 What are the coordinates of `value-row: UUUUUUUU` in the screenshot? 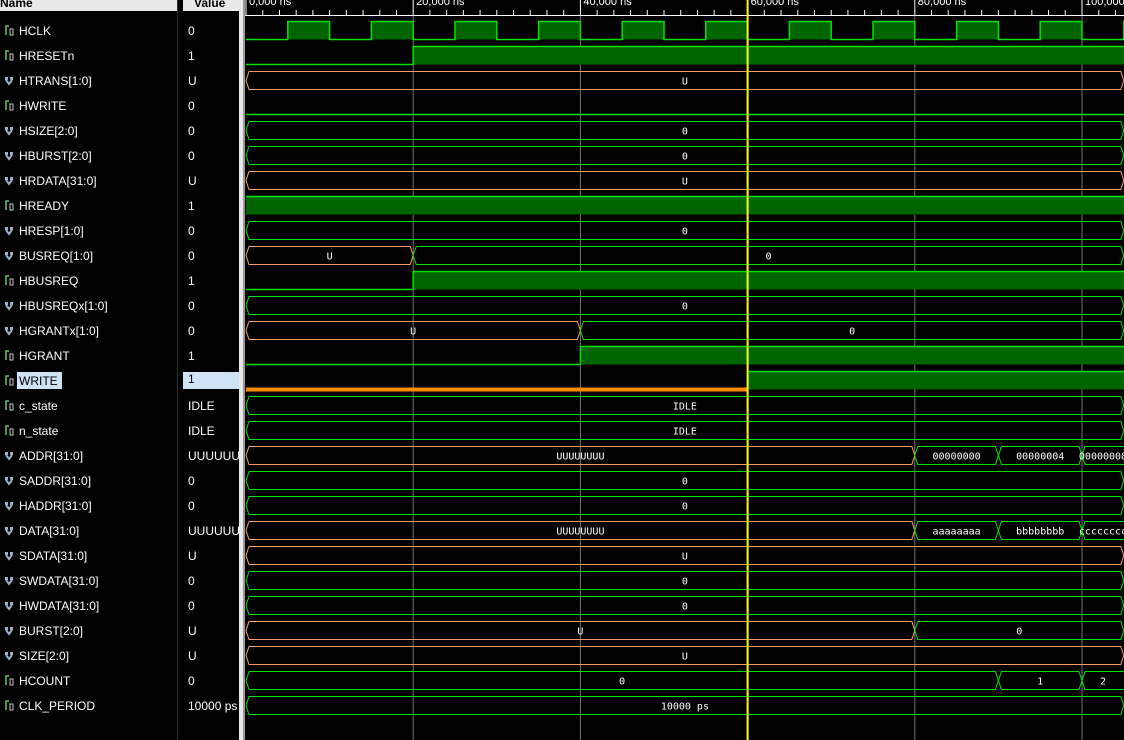 It's located at (211, 530).